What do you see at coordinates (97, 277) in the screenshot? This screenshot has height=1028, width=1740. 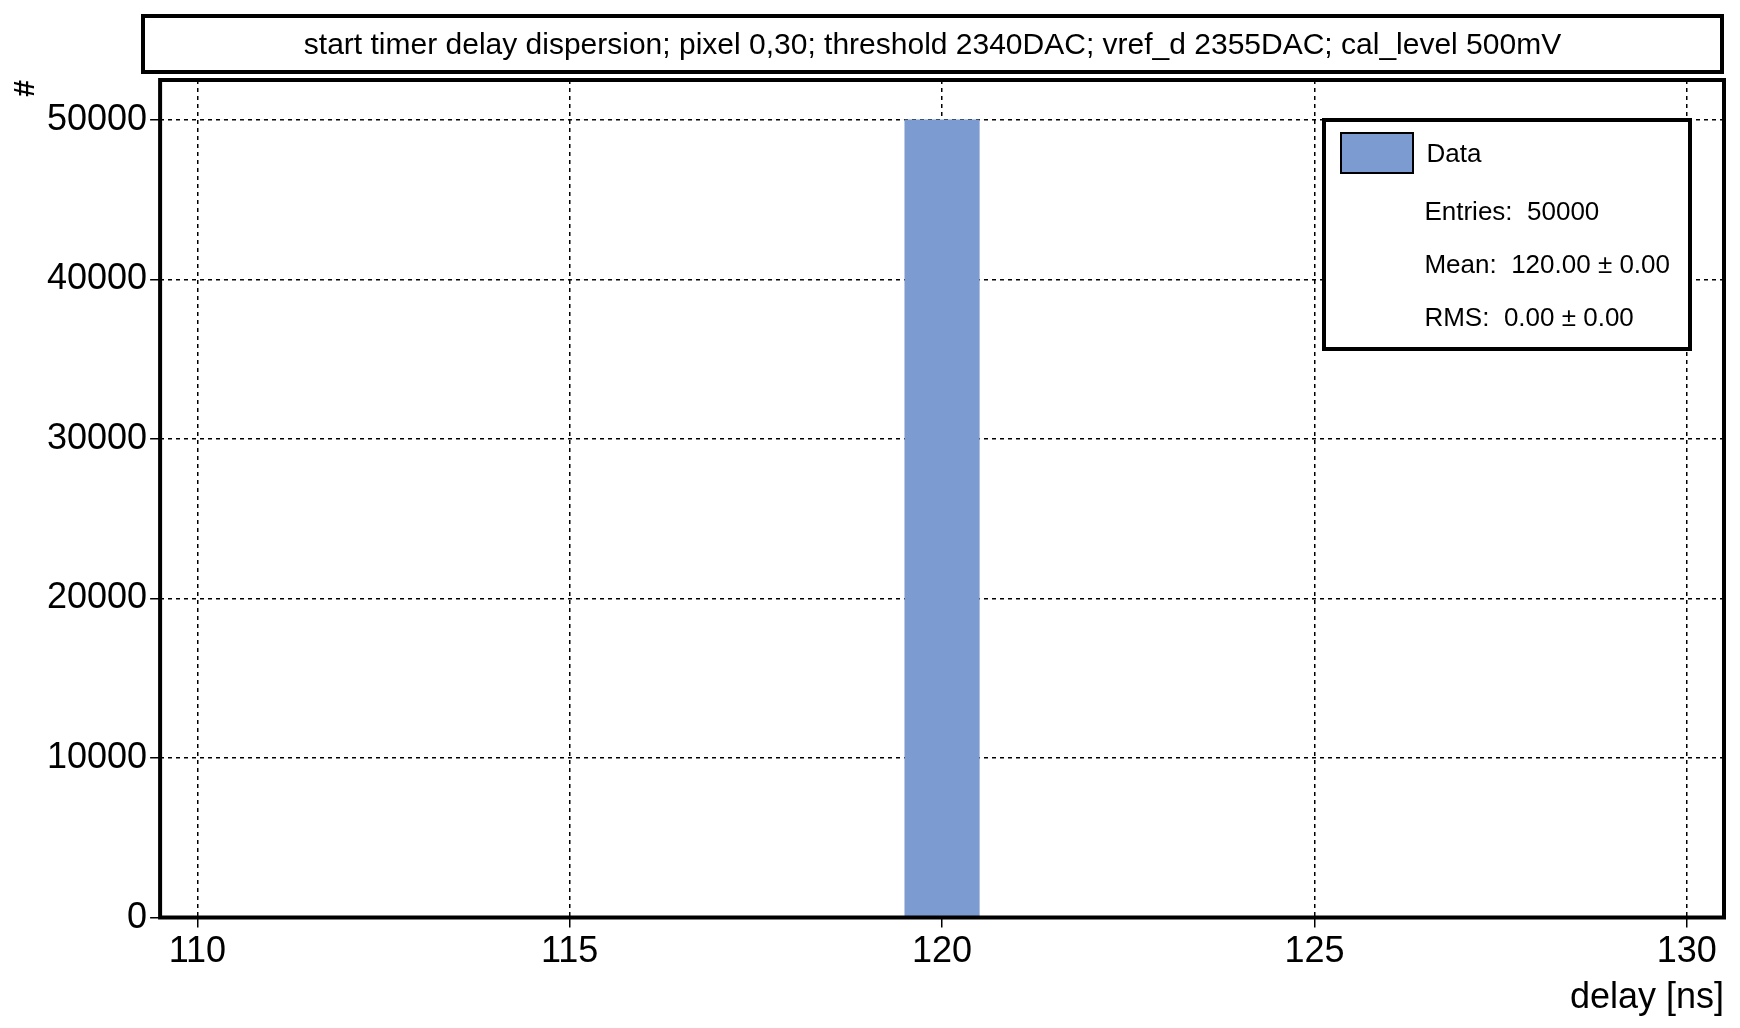 I see `y-tick-label: 40000` at bounding box center [97, 277].